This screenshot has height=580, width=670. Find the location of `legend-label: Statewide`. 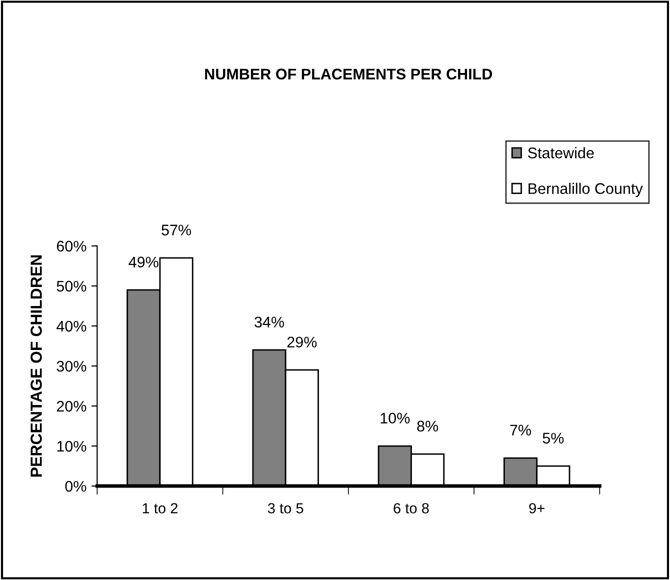

legend-label: Statewide is located at coordinates (561, 152).